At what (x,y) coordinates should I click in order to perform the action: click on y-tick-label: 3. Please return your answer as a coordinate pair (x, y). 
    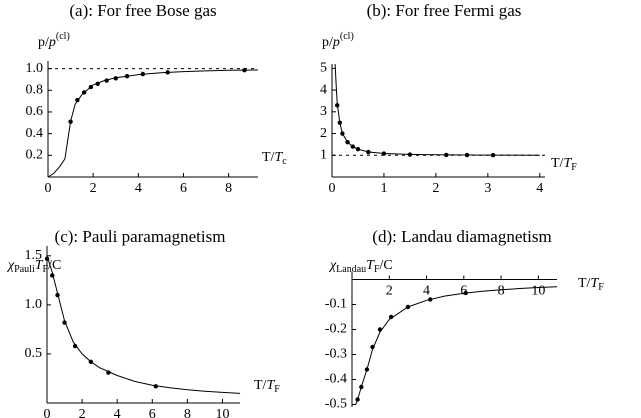
    Looking at the image, I should click on (323, 111).